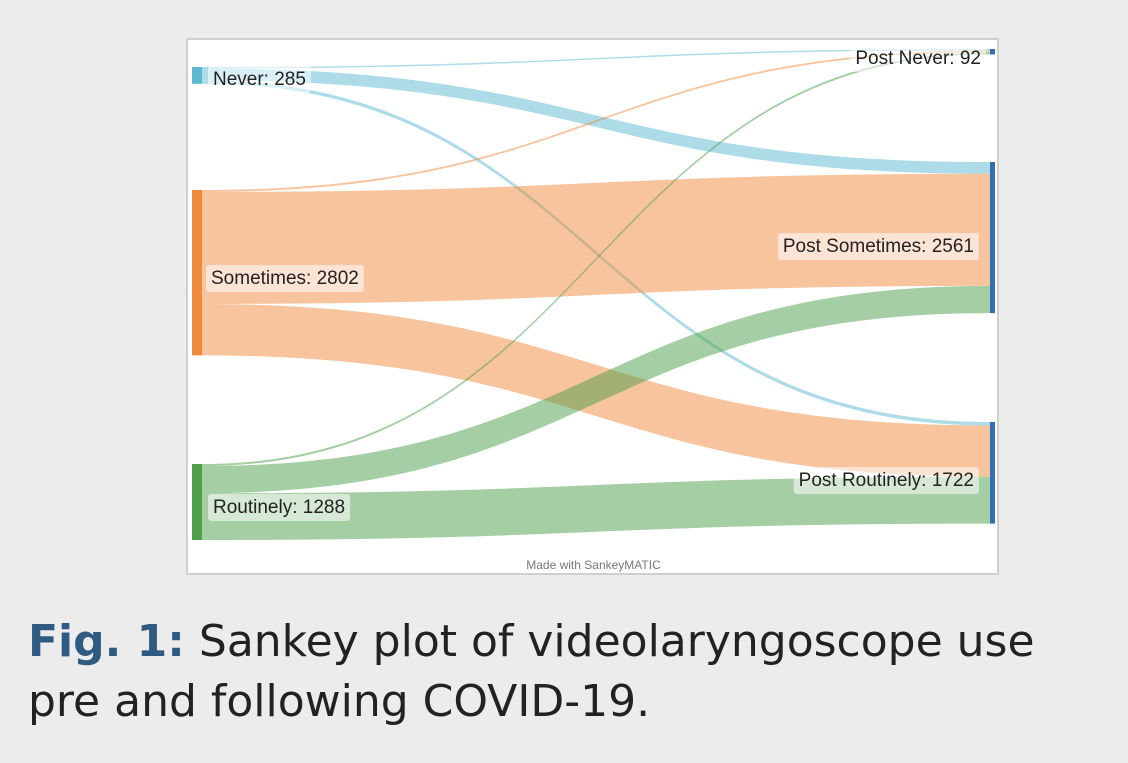 This screenshot has height=763, width=1128. I want to click on node-label-post-routinely: Post Routinely: 1722, so click(886, 480).